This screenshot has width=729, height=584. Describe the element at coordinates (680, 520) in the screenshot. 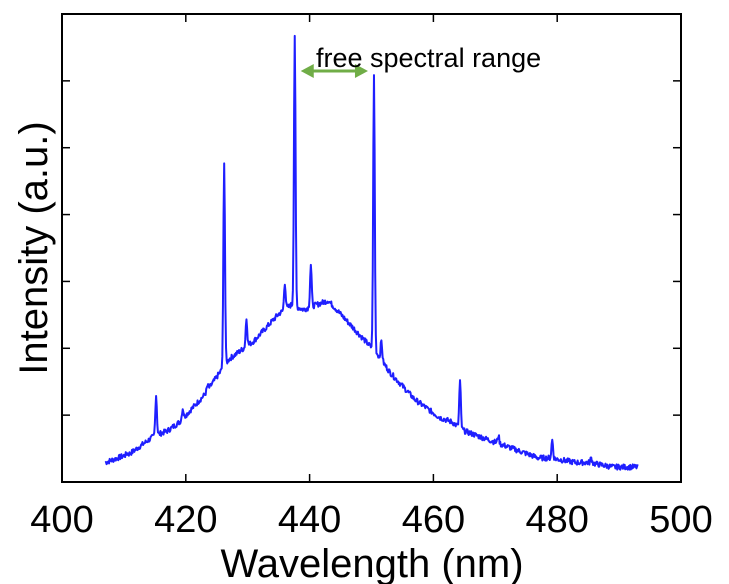

I see `x-tick-label: 500` at that location.